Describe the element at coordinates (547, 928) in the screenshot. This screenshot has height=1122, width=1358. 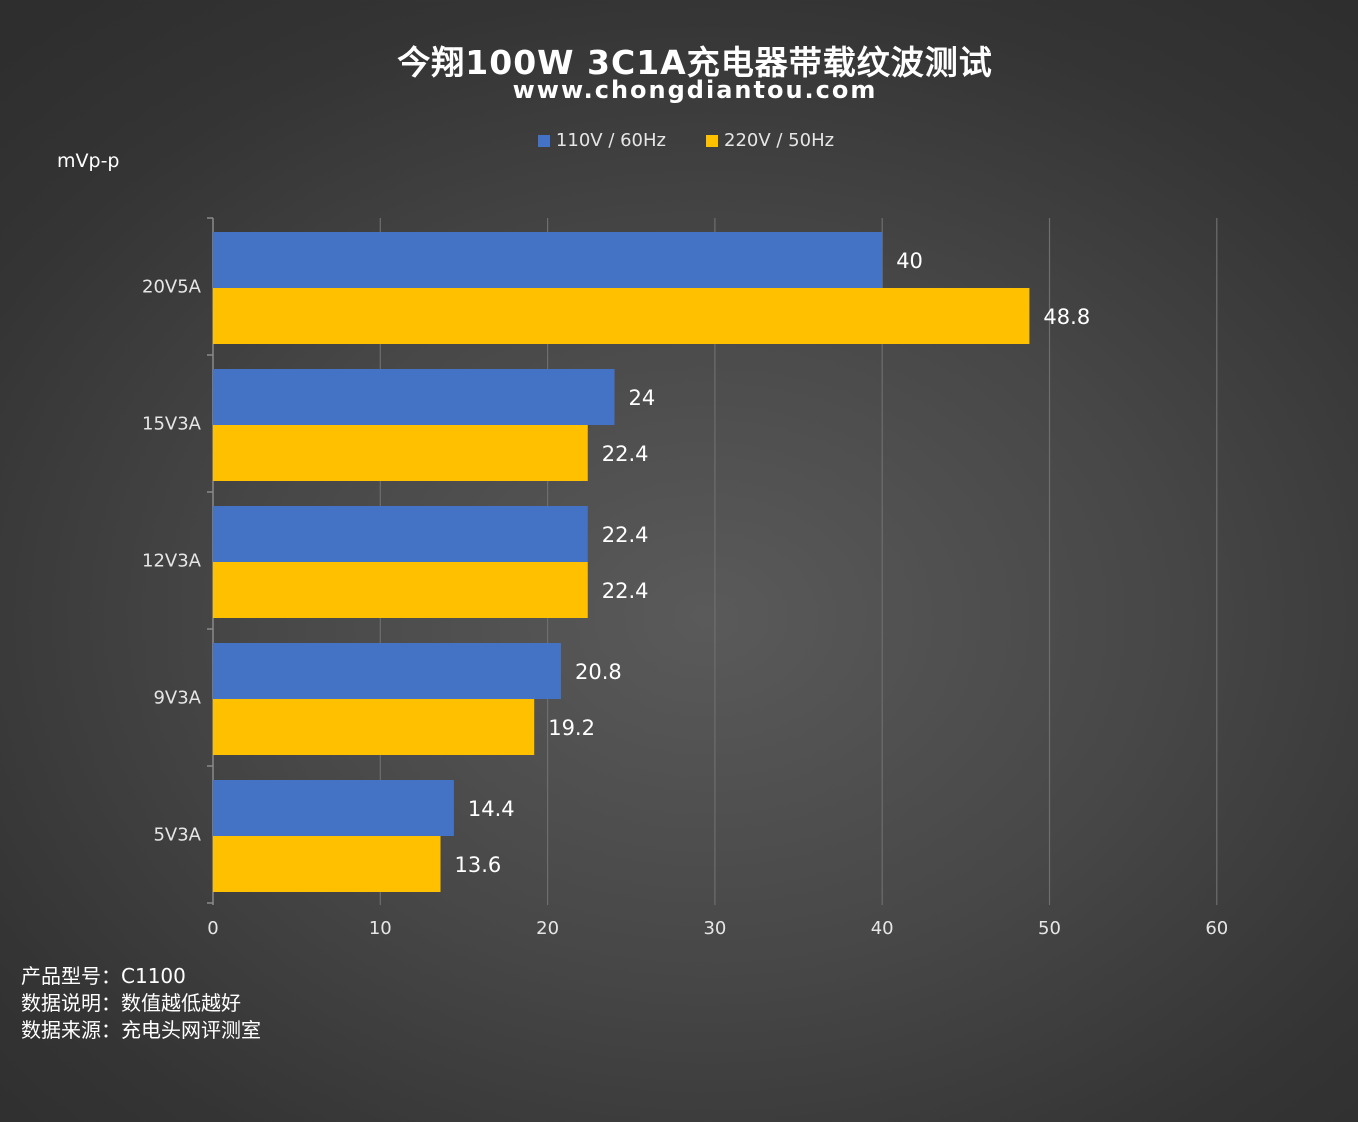
I see `x-tick-label: 20` at that location.